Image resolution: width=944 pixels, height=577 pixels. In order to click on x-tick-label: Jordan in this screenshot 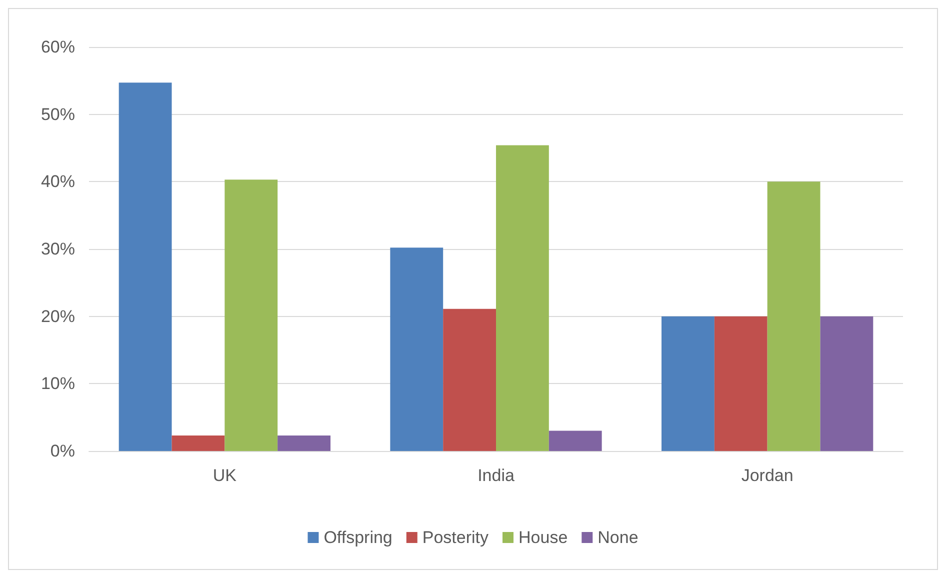, I will do `click(767, 475)`.